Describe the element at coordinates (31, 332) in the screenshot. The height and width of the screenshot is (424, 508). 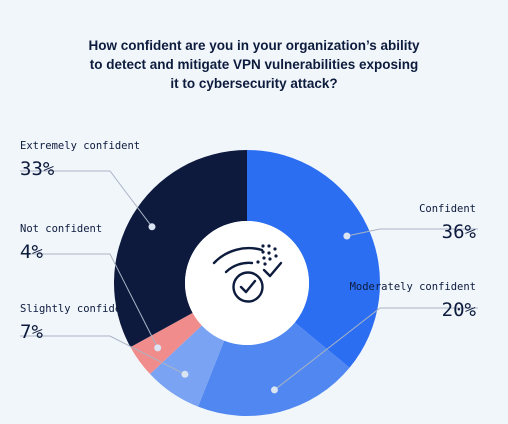
I see `slice-percentage: 7%` at that location.